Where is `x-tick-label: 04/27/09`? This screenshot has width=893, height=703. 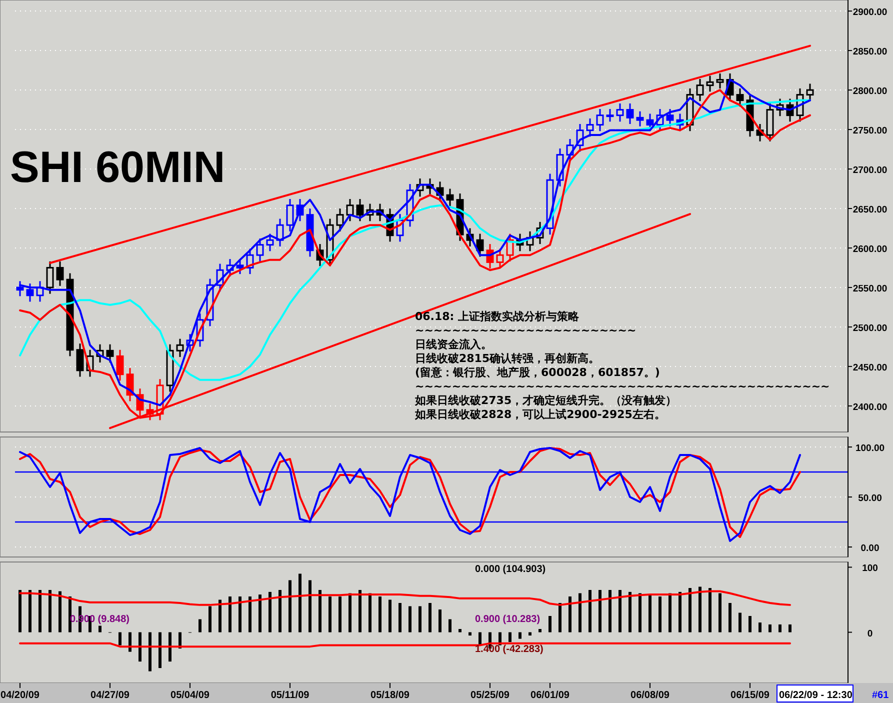 x-tick-label: 04/27/09 is located at coordinates (110, 695).